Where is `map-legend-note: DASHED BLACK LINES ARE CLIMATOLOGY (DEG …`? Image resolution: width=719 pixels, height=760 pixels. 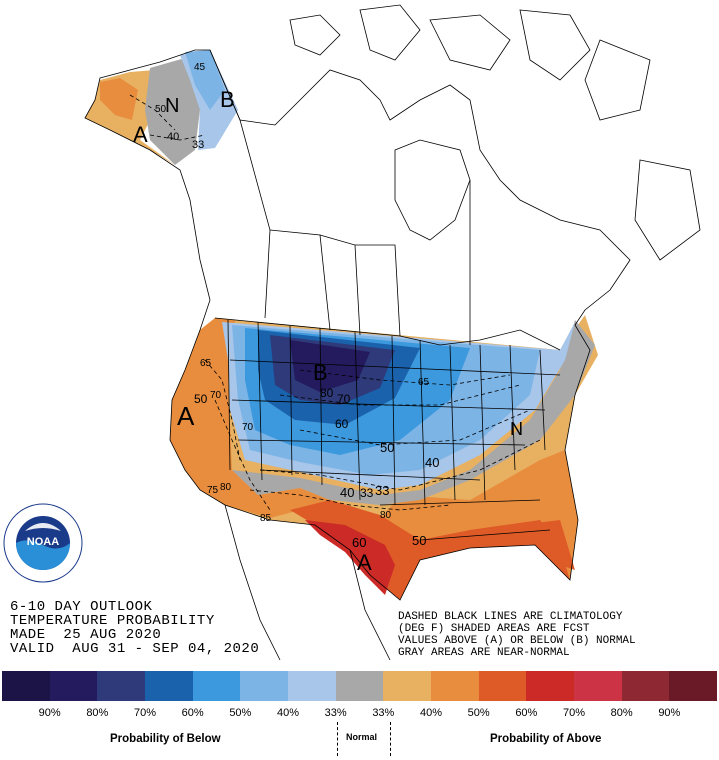
map-legend-note: DASHED BLACK LINES ARE CLIMATOLOGY (DEG … is located at coordinates (558, 635).